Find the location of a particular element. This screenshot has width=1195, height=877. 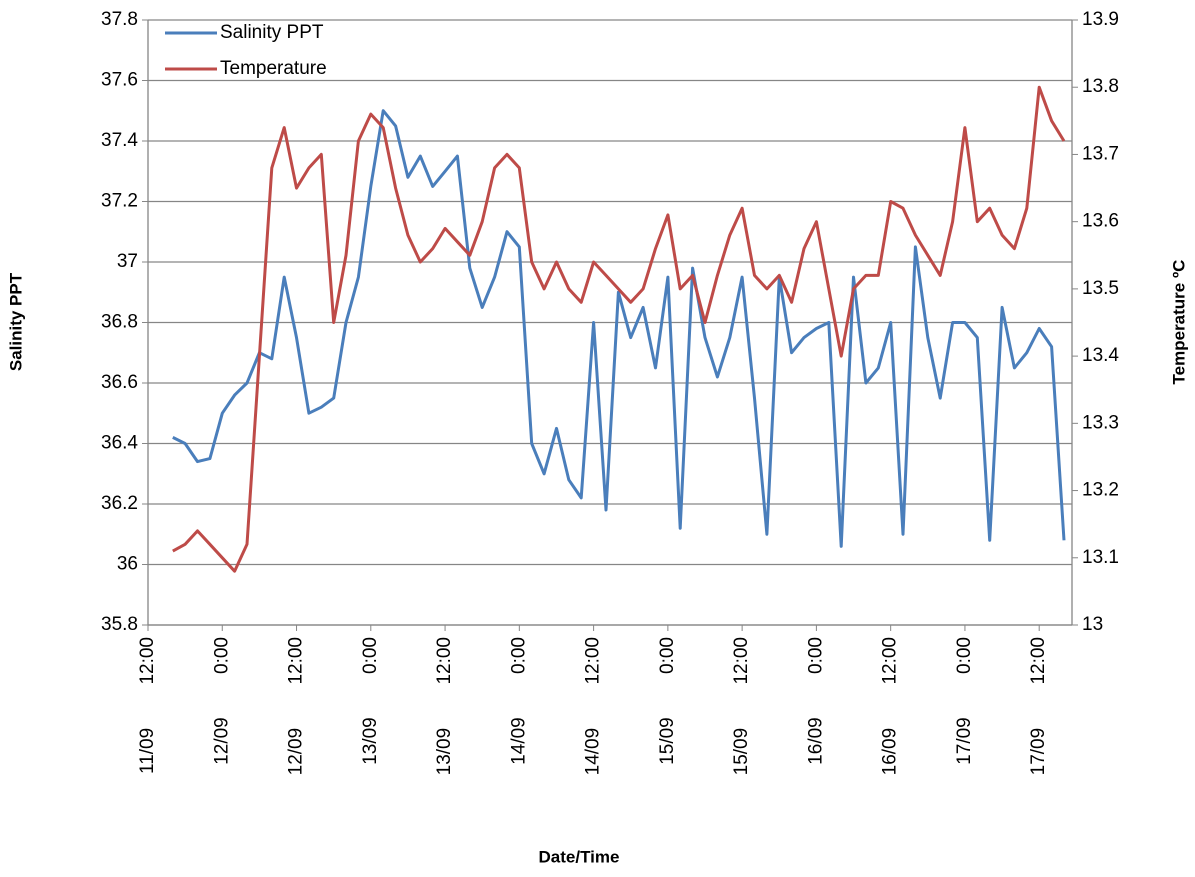

y2-tick-label: 13.4 is located at coordinates (1100, 355).